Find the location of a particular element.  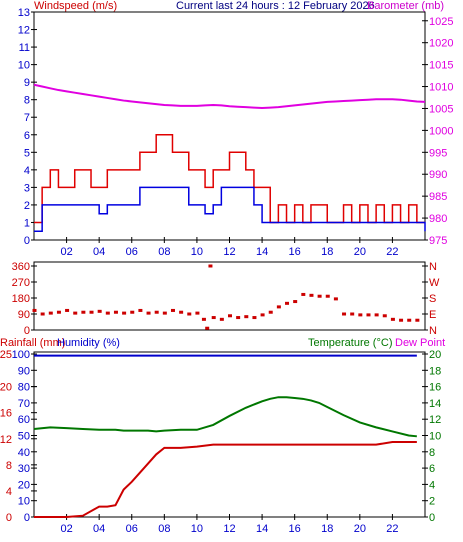

temp-y-tick-label: 8 is located at coordinates (432, 453).